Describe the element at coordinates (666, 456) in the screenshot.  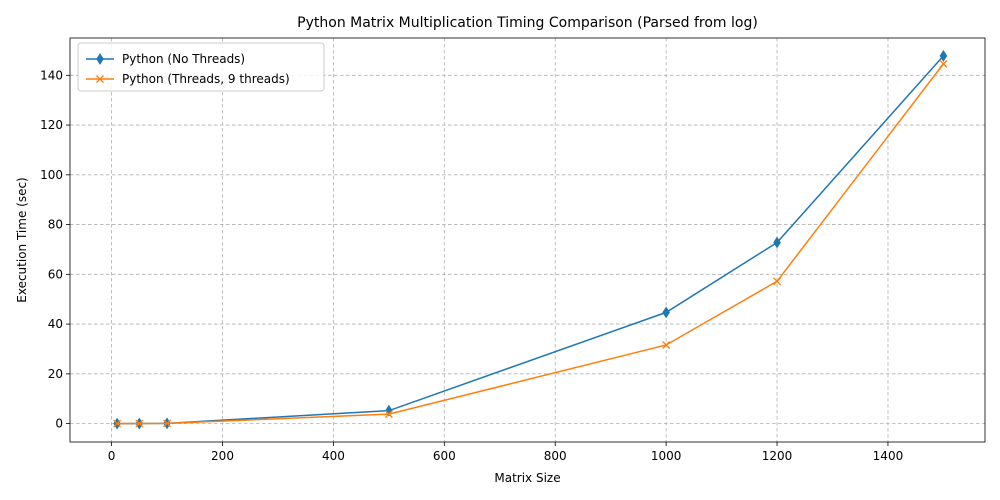
I see `x-tick-label: 1000` at that location.